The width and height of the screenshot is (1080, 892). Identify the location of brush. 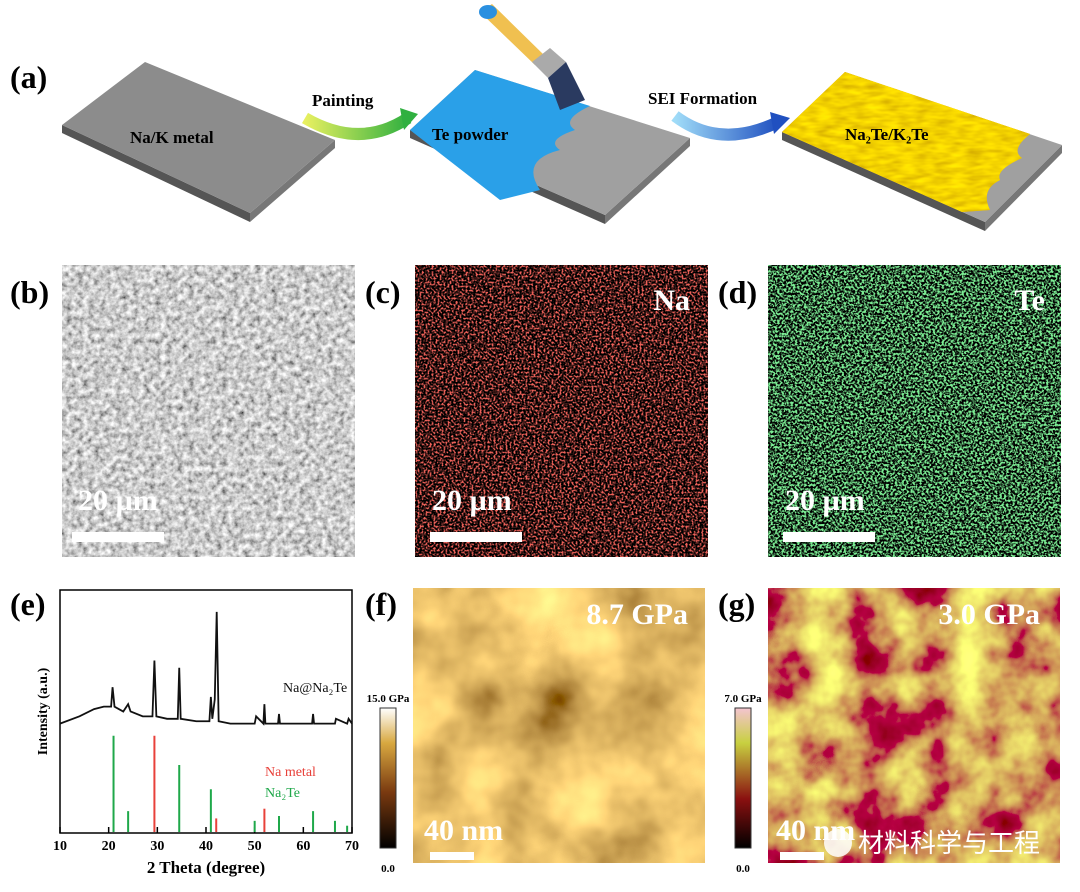
(532, 57).